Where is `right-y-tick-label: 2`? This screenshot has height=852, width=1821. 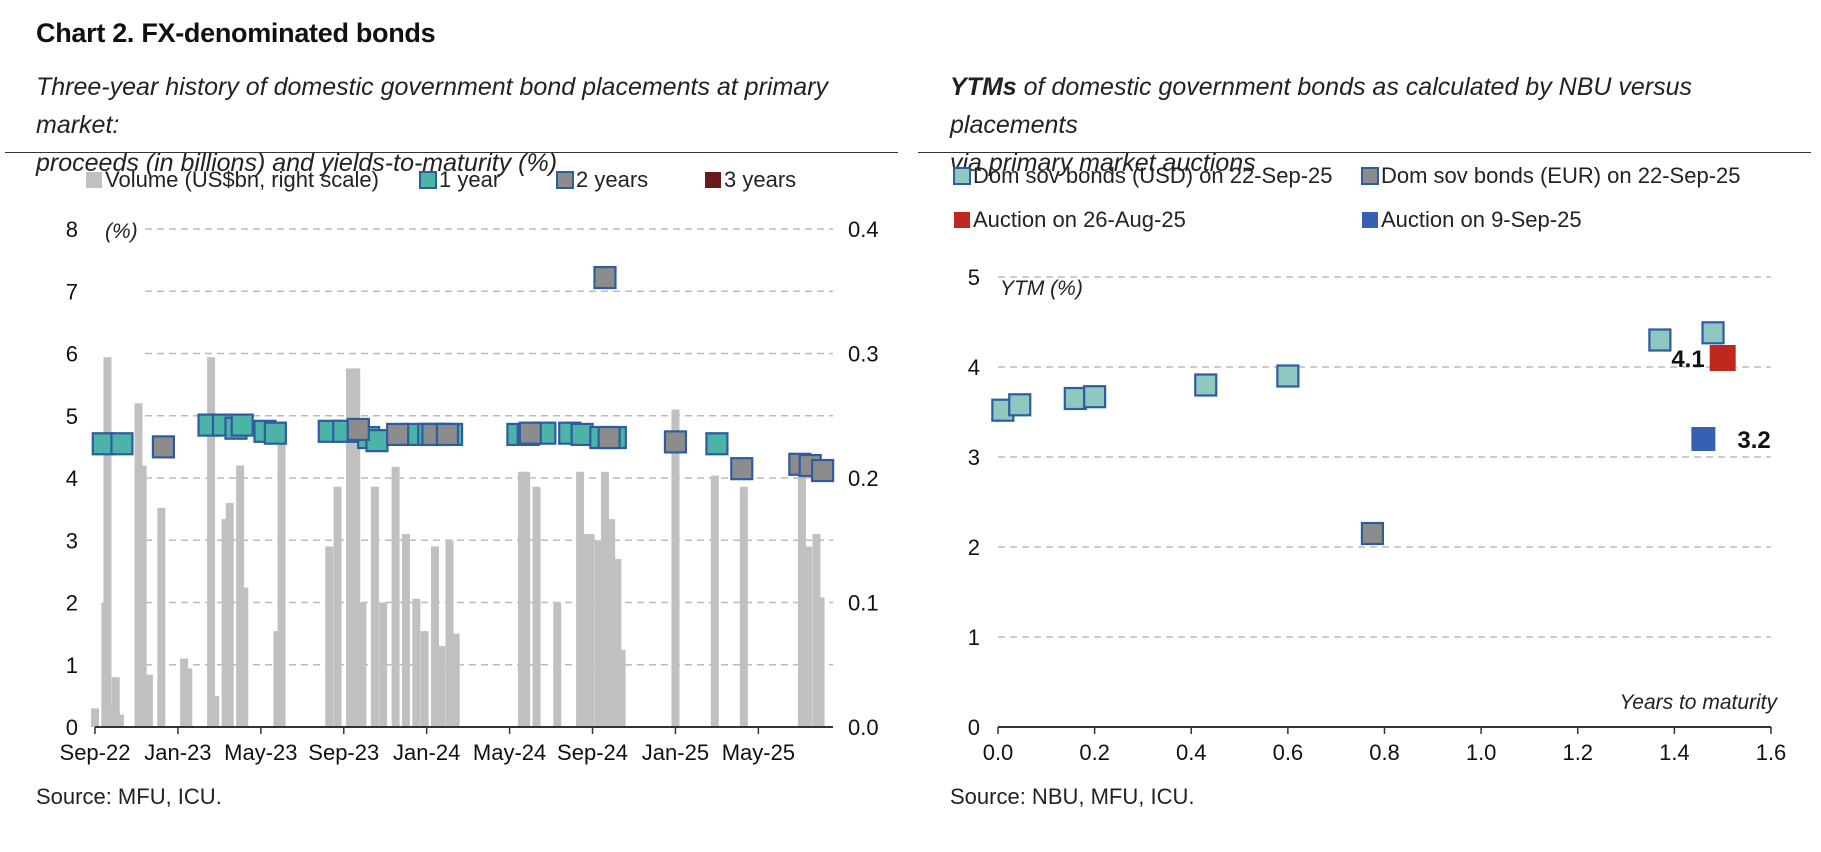
right-y-tick-label: 2 is located at coordinates (974, 547).